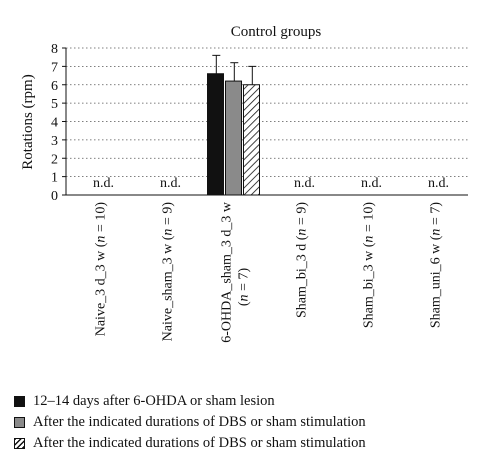 This screenshot has width=500, height=475. I want to click on legend-item-series-1: 12–14 days after 6-OHDA or sham lesion, so click(190, 401).